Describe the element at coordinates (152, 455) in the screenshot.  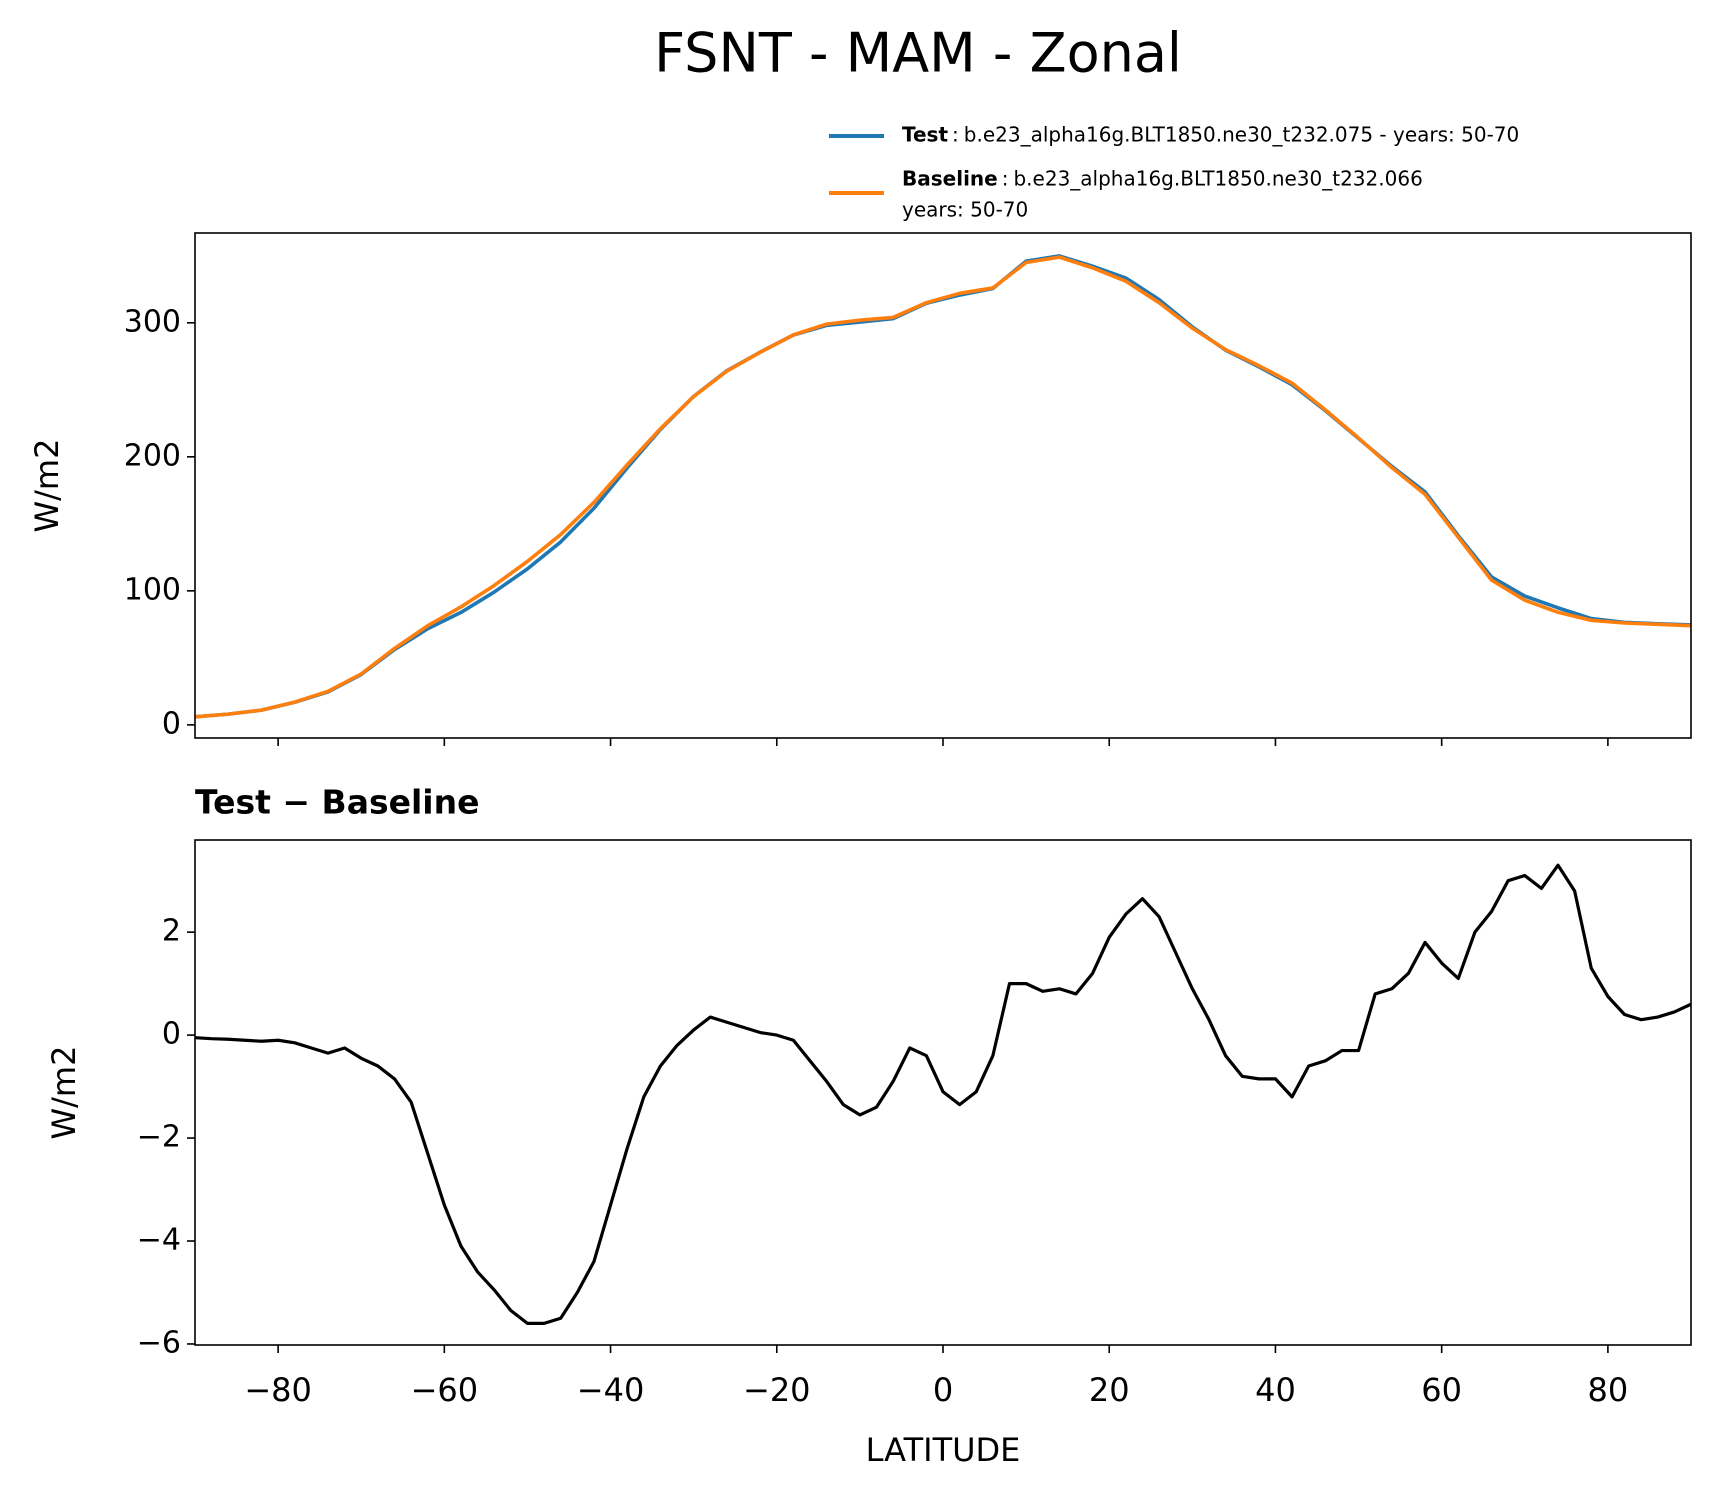
I see `y-tick-label: 200` at that location.